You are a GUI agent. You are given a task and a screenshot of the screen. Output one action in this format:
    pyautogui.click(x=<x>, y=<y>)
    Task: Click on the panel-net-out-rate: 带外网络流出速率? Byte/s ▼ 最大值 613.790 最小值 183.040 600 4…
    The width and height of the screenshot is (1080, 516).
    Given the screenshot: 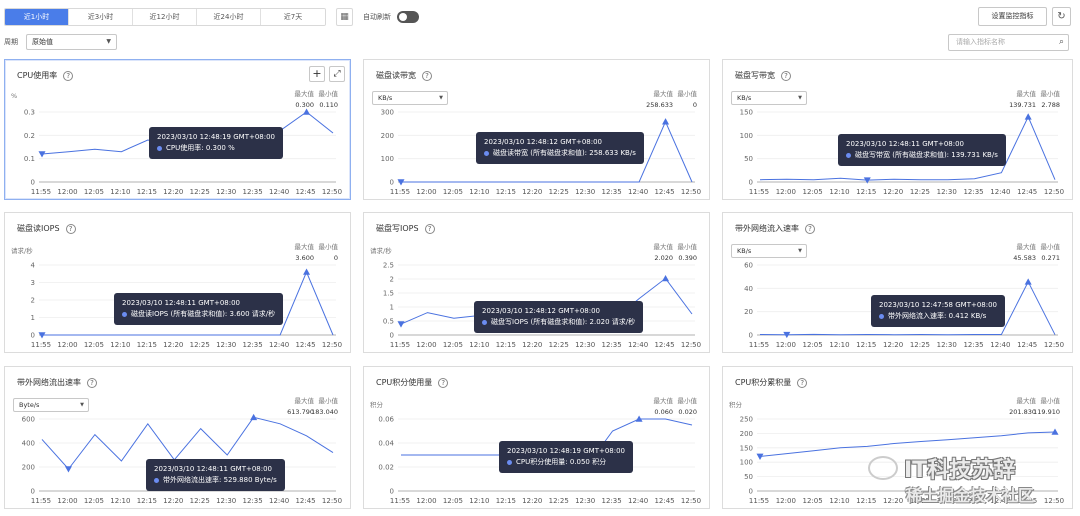 What is the action you would take?
    pyautogui.click(x=177, y=437)
    